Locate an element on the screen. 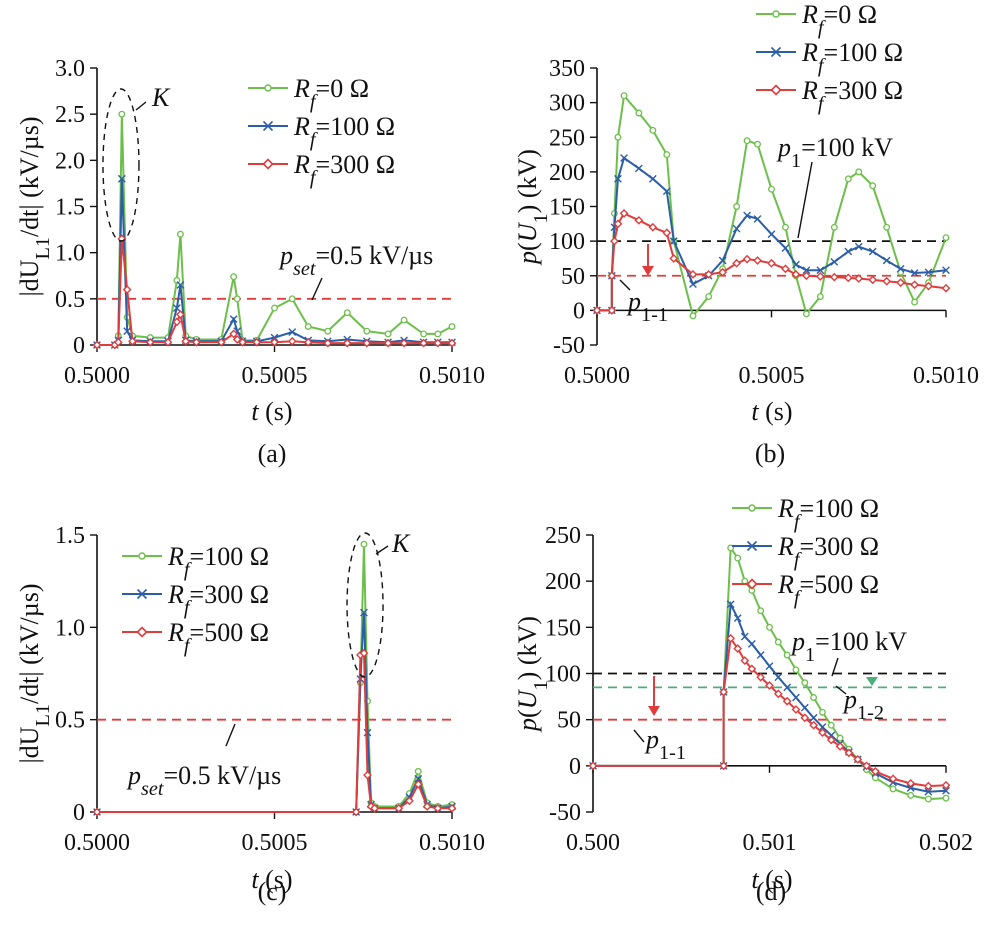 Image resolution: width=991 pixels, height=942 pixels. legend-label: Rf=100 Ω is located at coordinates (344, 131).